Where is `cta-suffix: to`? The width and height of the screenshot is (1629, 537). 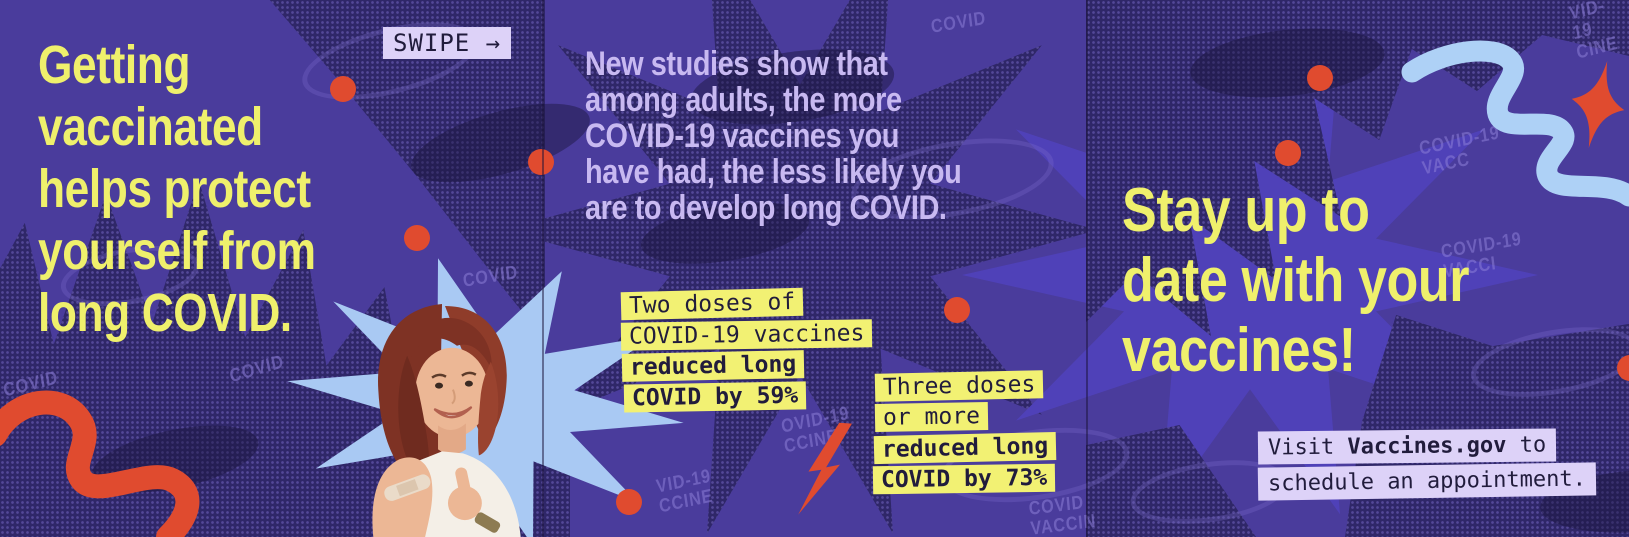
cta-suffix: to is located at coordinates (1526, 445).